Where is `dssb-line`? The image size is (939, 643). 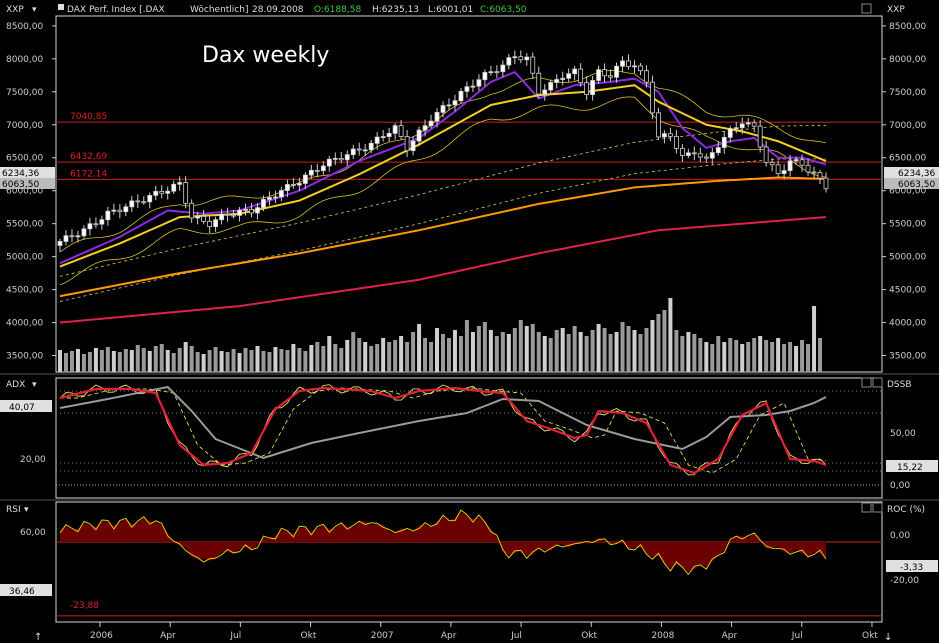 dssb-line is located at coordinates (443, 430).